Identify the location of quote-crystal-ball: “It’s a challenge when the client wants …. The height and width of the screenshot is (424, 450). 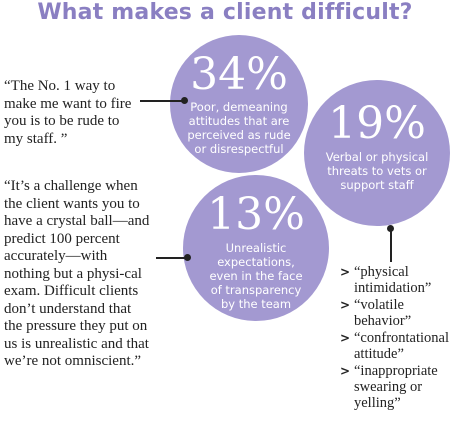
(77, 273).